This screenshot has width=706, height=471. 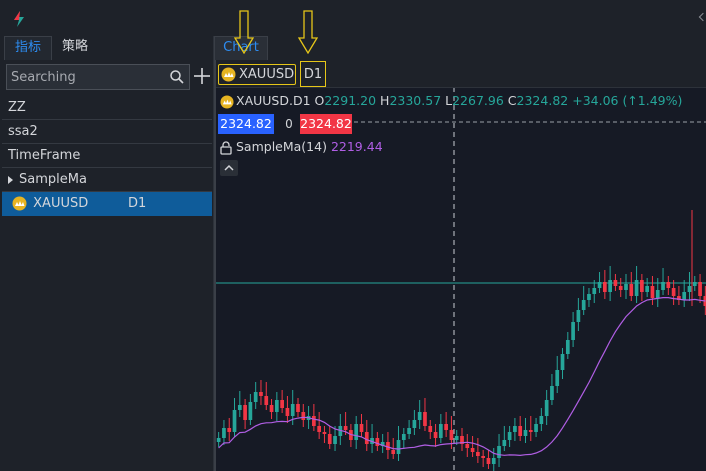 I want to click on list-item-xauusd-d1: XAUUSD D1, so click(x=107, y=204).